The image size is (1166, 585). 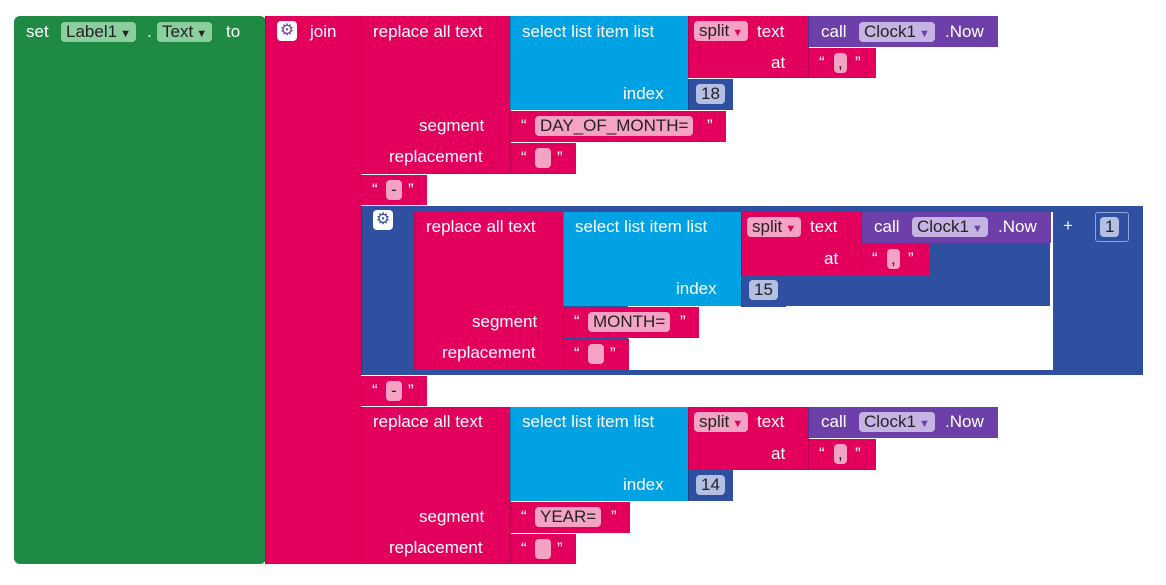 What do you see at coordinates (313, 290) in the screenshot?
I see `join-block: ⚙ join` at bounding box center [313, 290].